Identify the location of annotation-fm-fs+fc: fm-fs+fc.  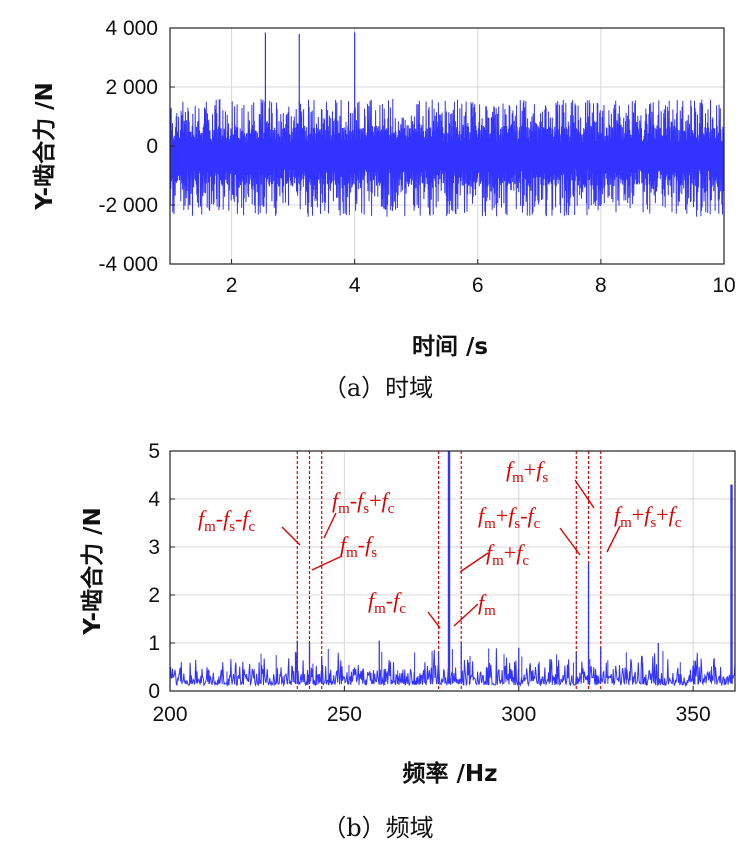
(363, 502).